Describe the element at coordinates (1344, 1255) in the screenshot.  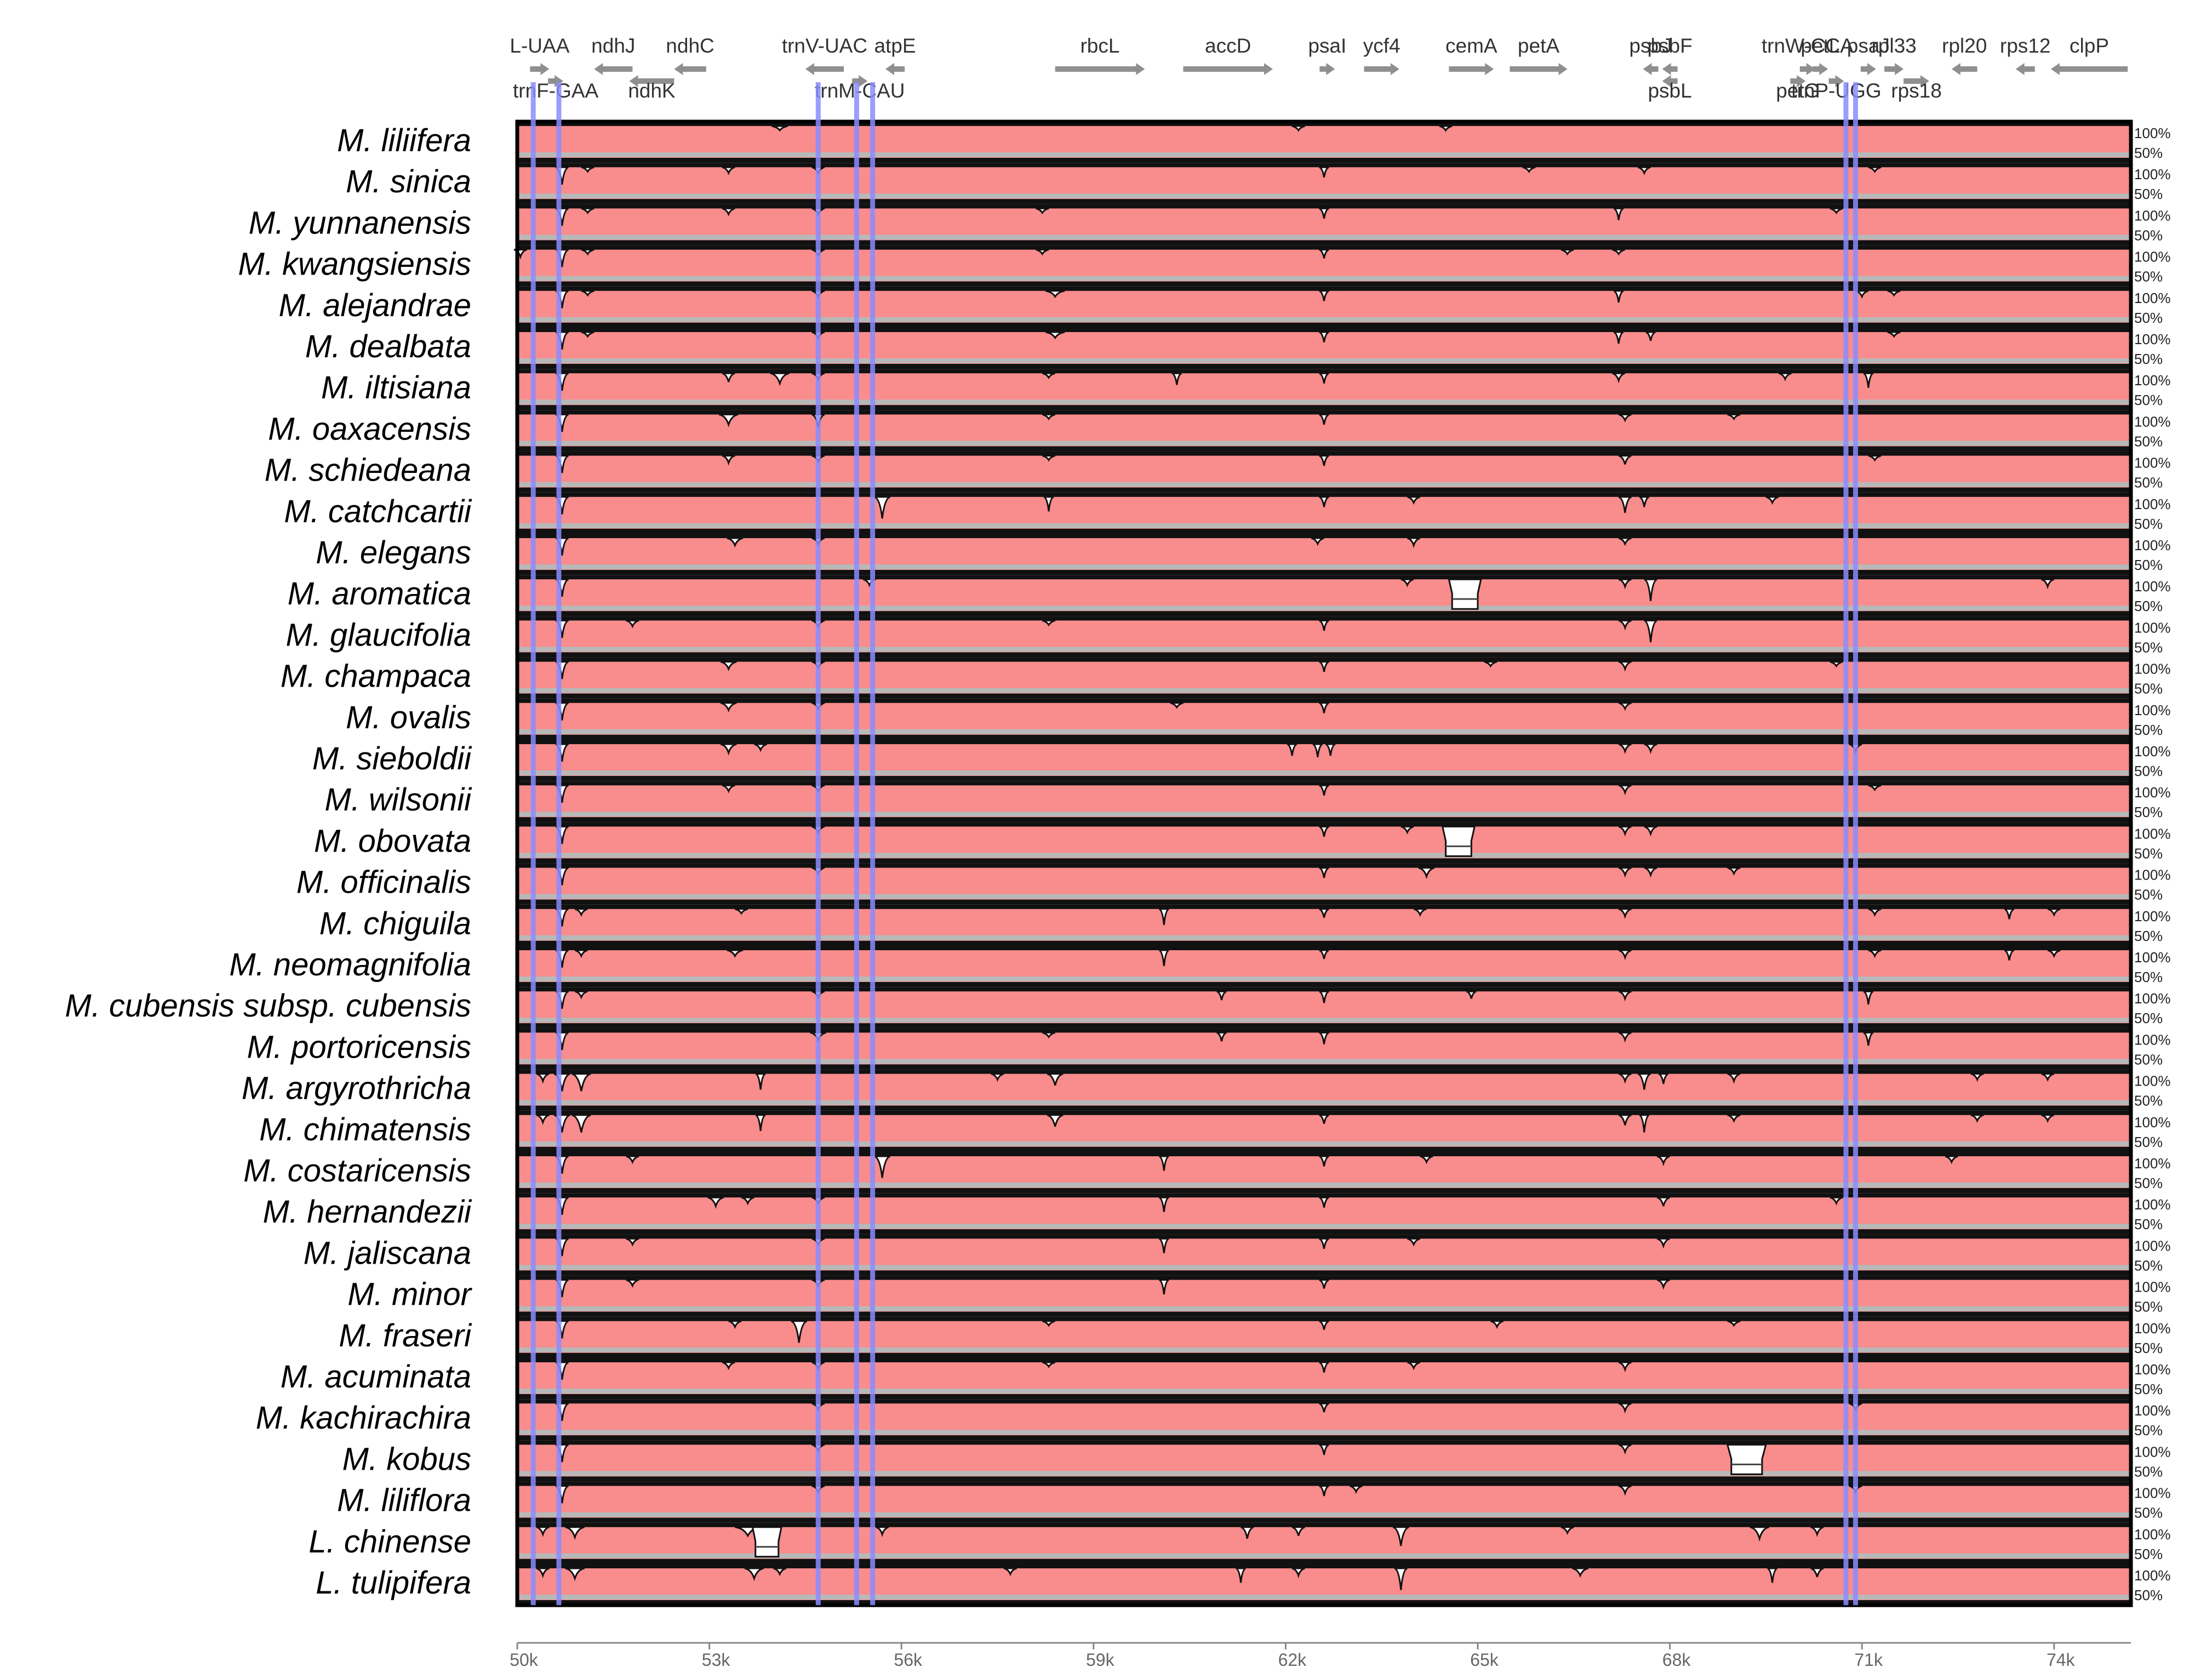
I see `track-m-jaliscana: 100% 50%` at that location.